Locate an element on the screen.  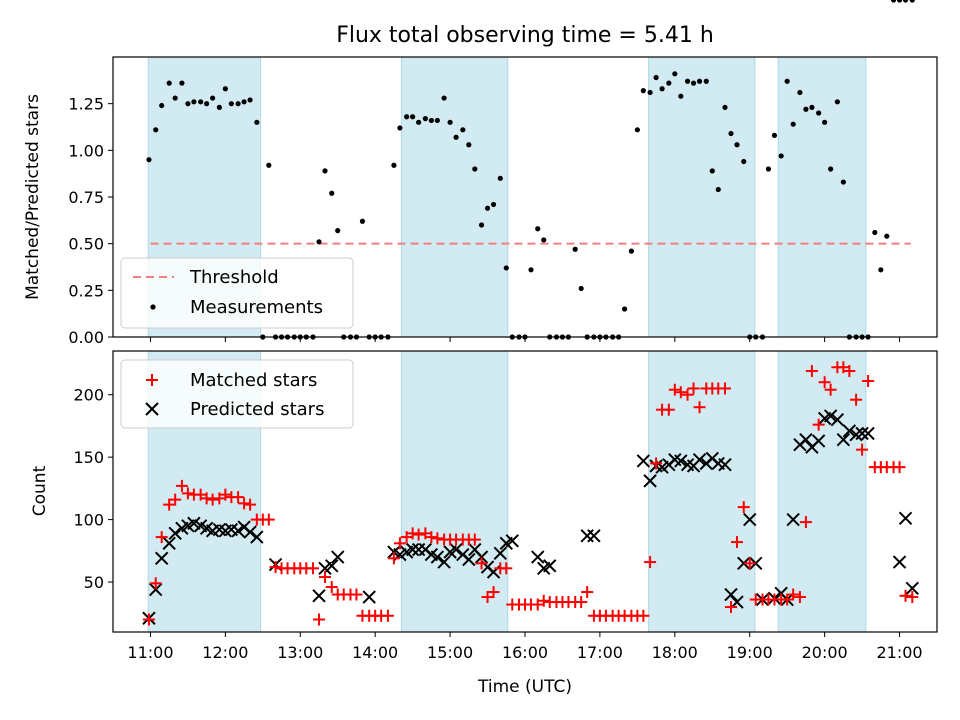
y-tick-label: 0.00 is located at coordinates (86, 337).